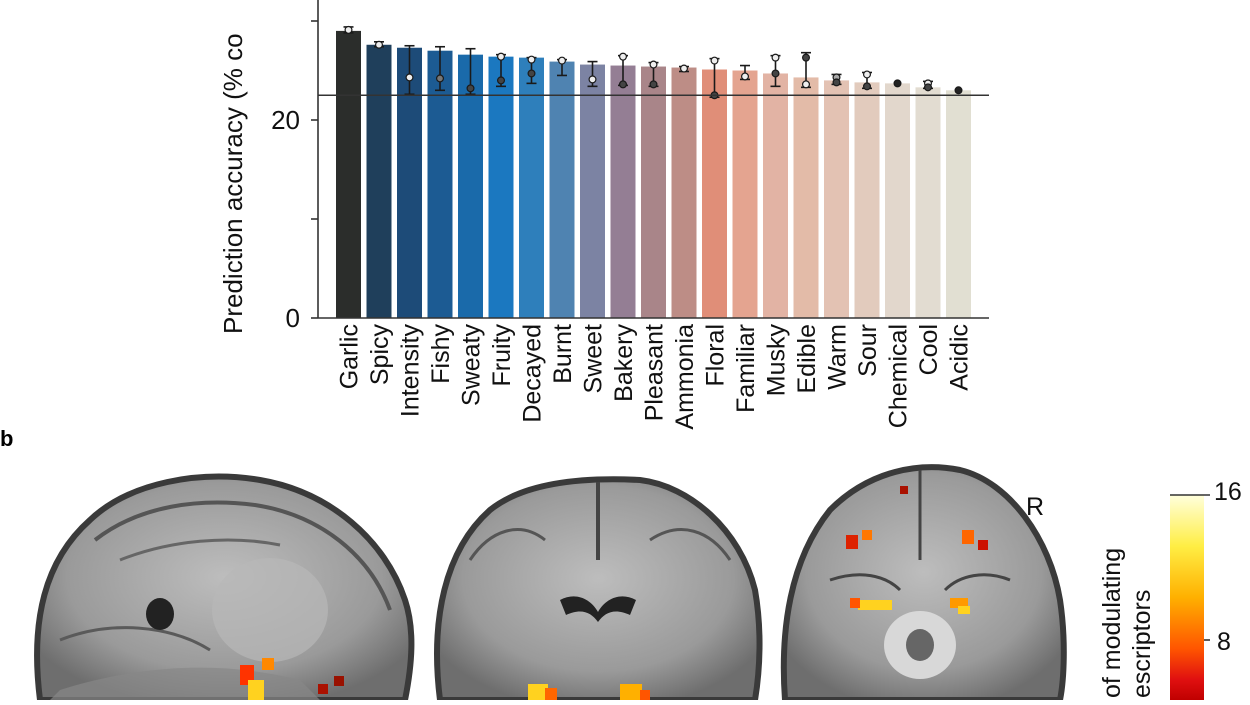 This screenshot has width=1250, height=705. Describe the element at coordinates (502, 355) in the screenshot. I see `category-label-fruity: Fruity` at that location.